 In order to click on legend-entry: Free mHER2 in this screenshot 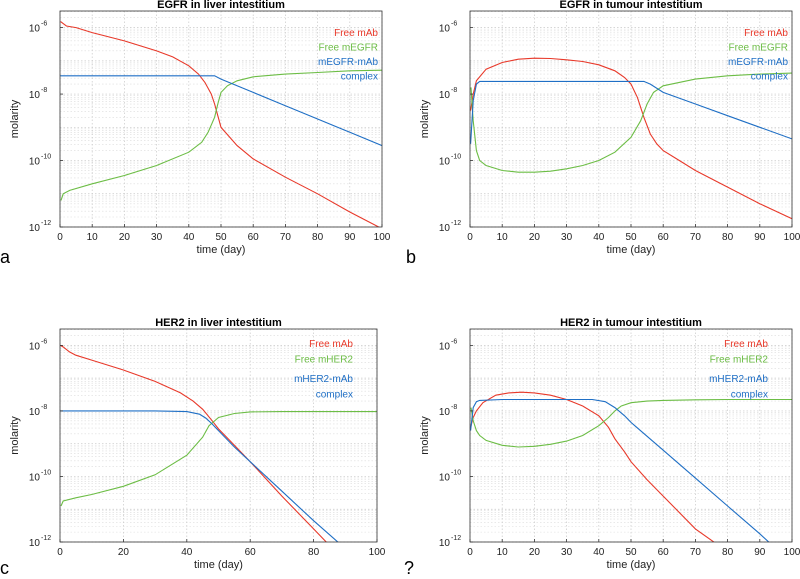, I will do `click(739, 360)`.